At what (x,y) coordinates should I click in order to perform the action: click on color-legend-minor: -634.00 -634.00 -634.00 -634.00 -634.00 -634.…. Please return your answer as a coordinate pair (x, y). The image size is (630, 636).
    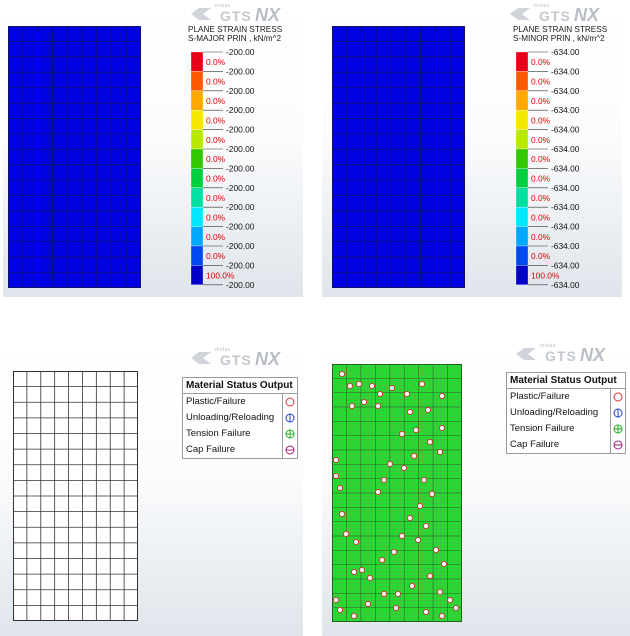
    Looking at the image, I should click on (547, 168).